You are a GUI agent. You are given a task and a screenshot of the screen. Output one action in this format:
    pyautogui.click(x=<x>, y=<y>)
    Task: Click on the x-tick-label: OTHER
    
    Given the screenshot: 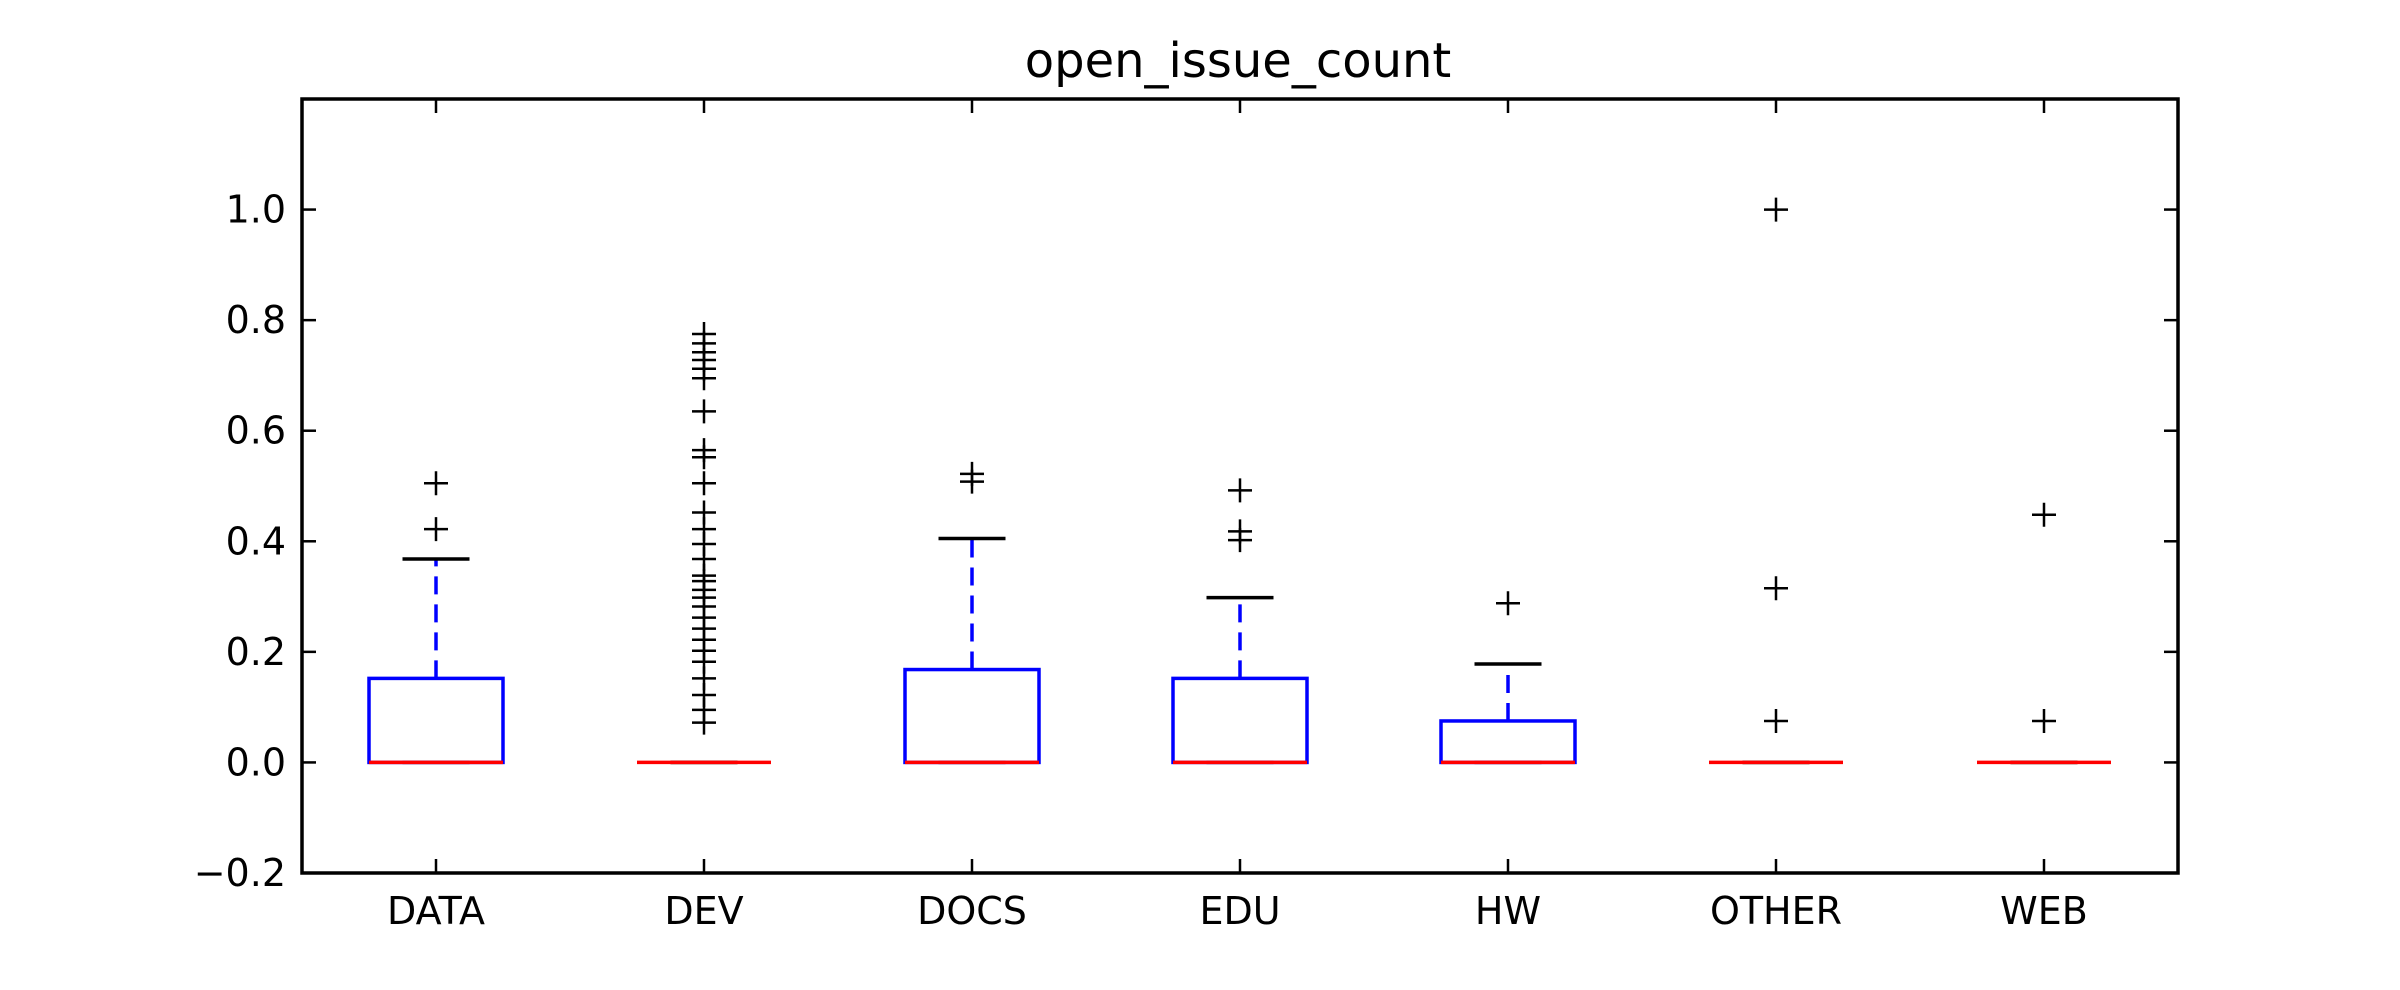 What is the action you would take?
    pyautogui.click(x=1776, y=911)
    